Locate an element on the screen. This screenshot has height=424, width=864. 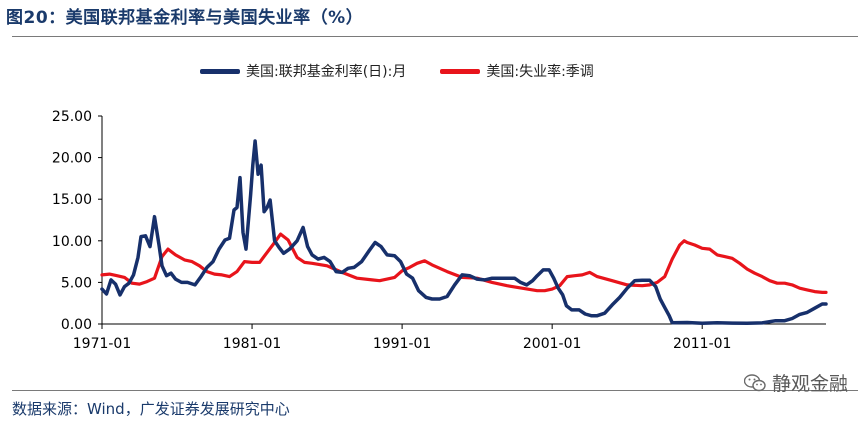
y-tick-label: 0.00 is located at coordinates (76, 325).